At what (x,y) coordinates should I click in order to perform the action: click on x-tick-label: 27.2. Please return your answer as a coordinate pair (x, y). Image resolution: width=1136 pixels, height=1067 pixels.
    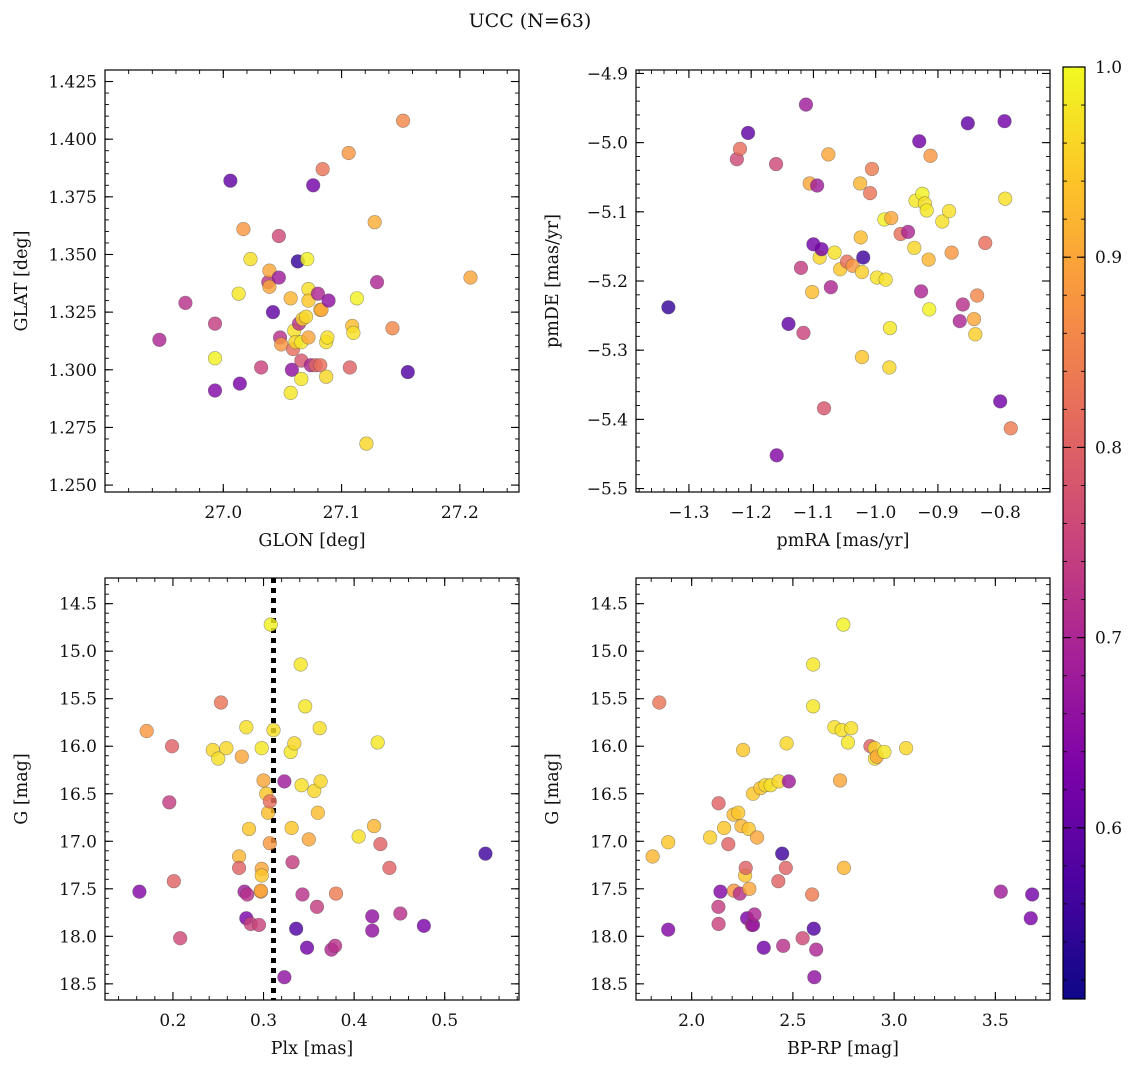
    Looking at the image, I should click on (460, 513).